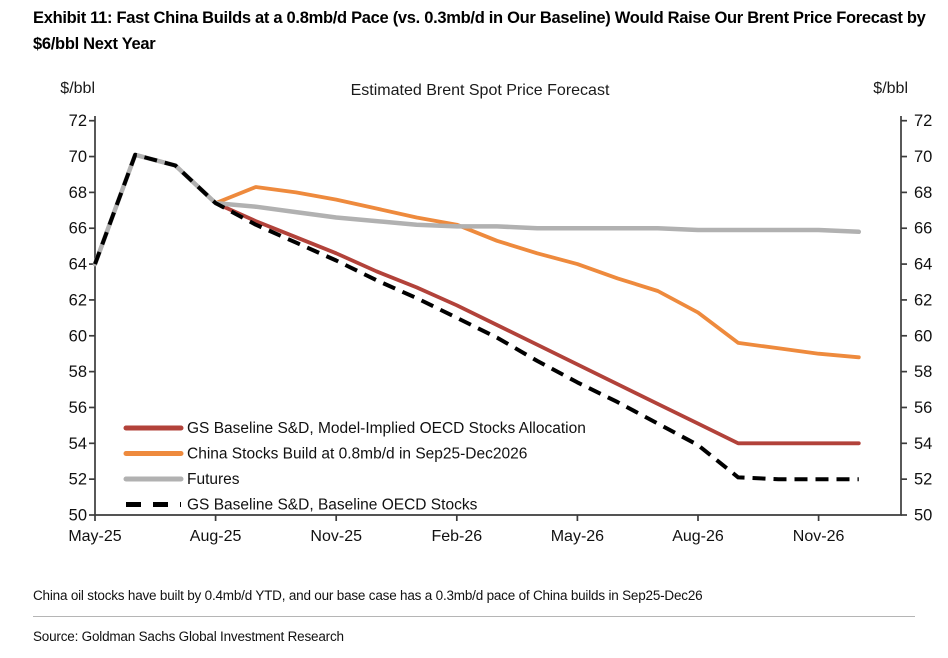  Describe the element at coordinates (923, 300) in the screenshot. I see `y-tick-label-right: 62` at that location.